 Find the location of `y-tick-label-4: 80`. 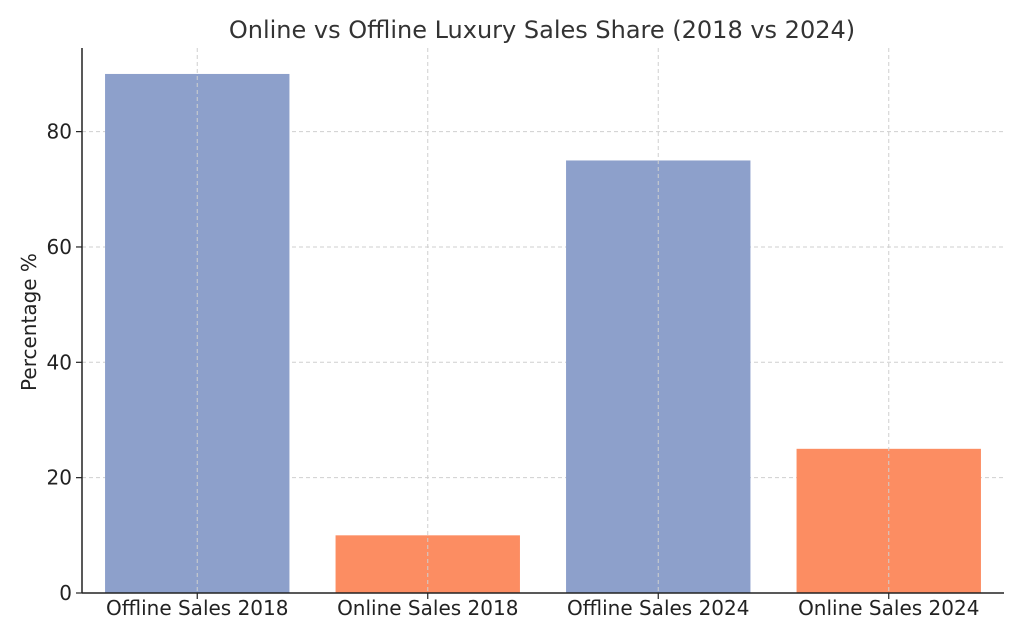

y-tick-label-4: 80 is located at coordinates (59, 132).